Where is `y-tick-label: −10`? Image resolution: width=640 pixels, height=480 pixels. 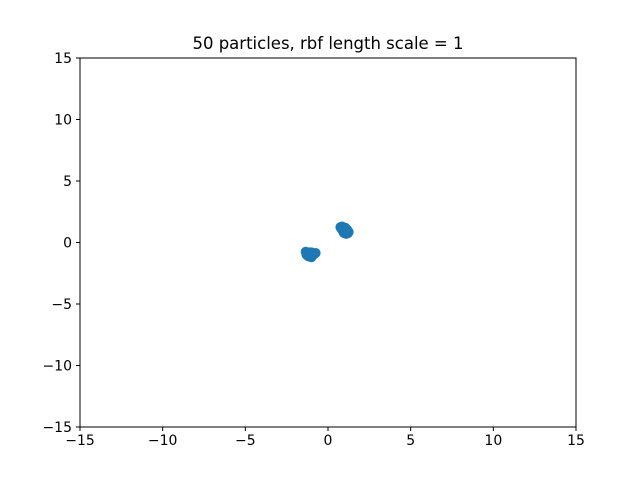
y-tick-label: −10 is located at coordinates (57, 367).